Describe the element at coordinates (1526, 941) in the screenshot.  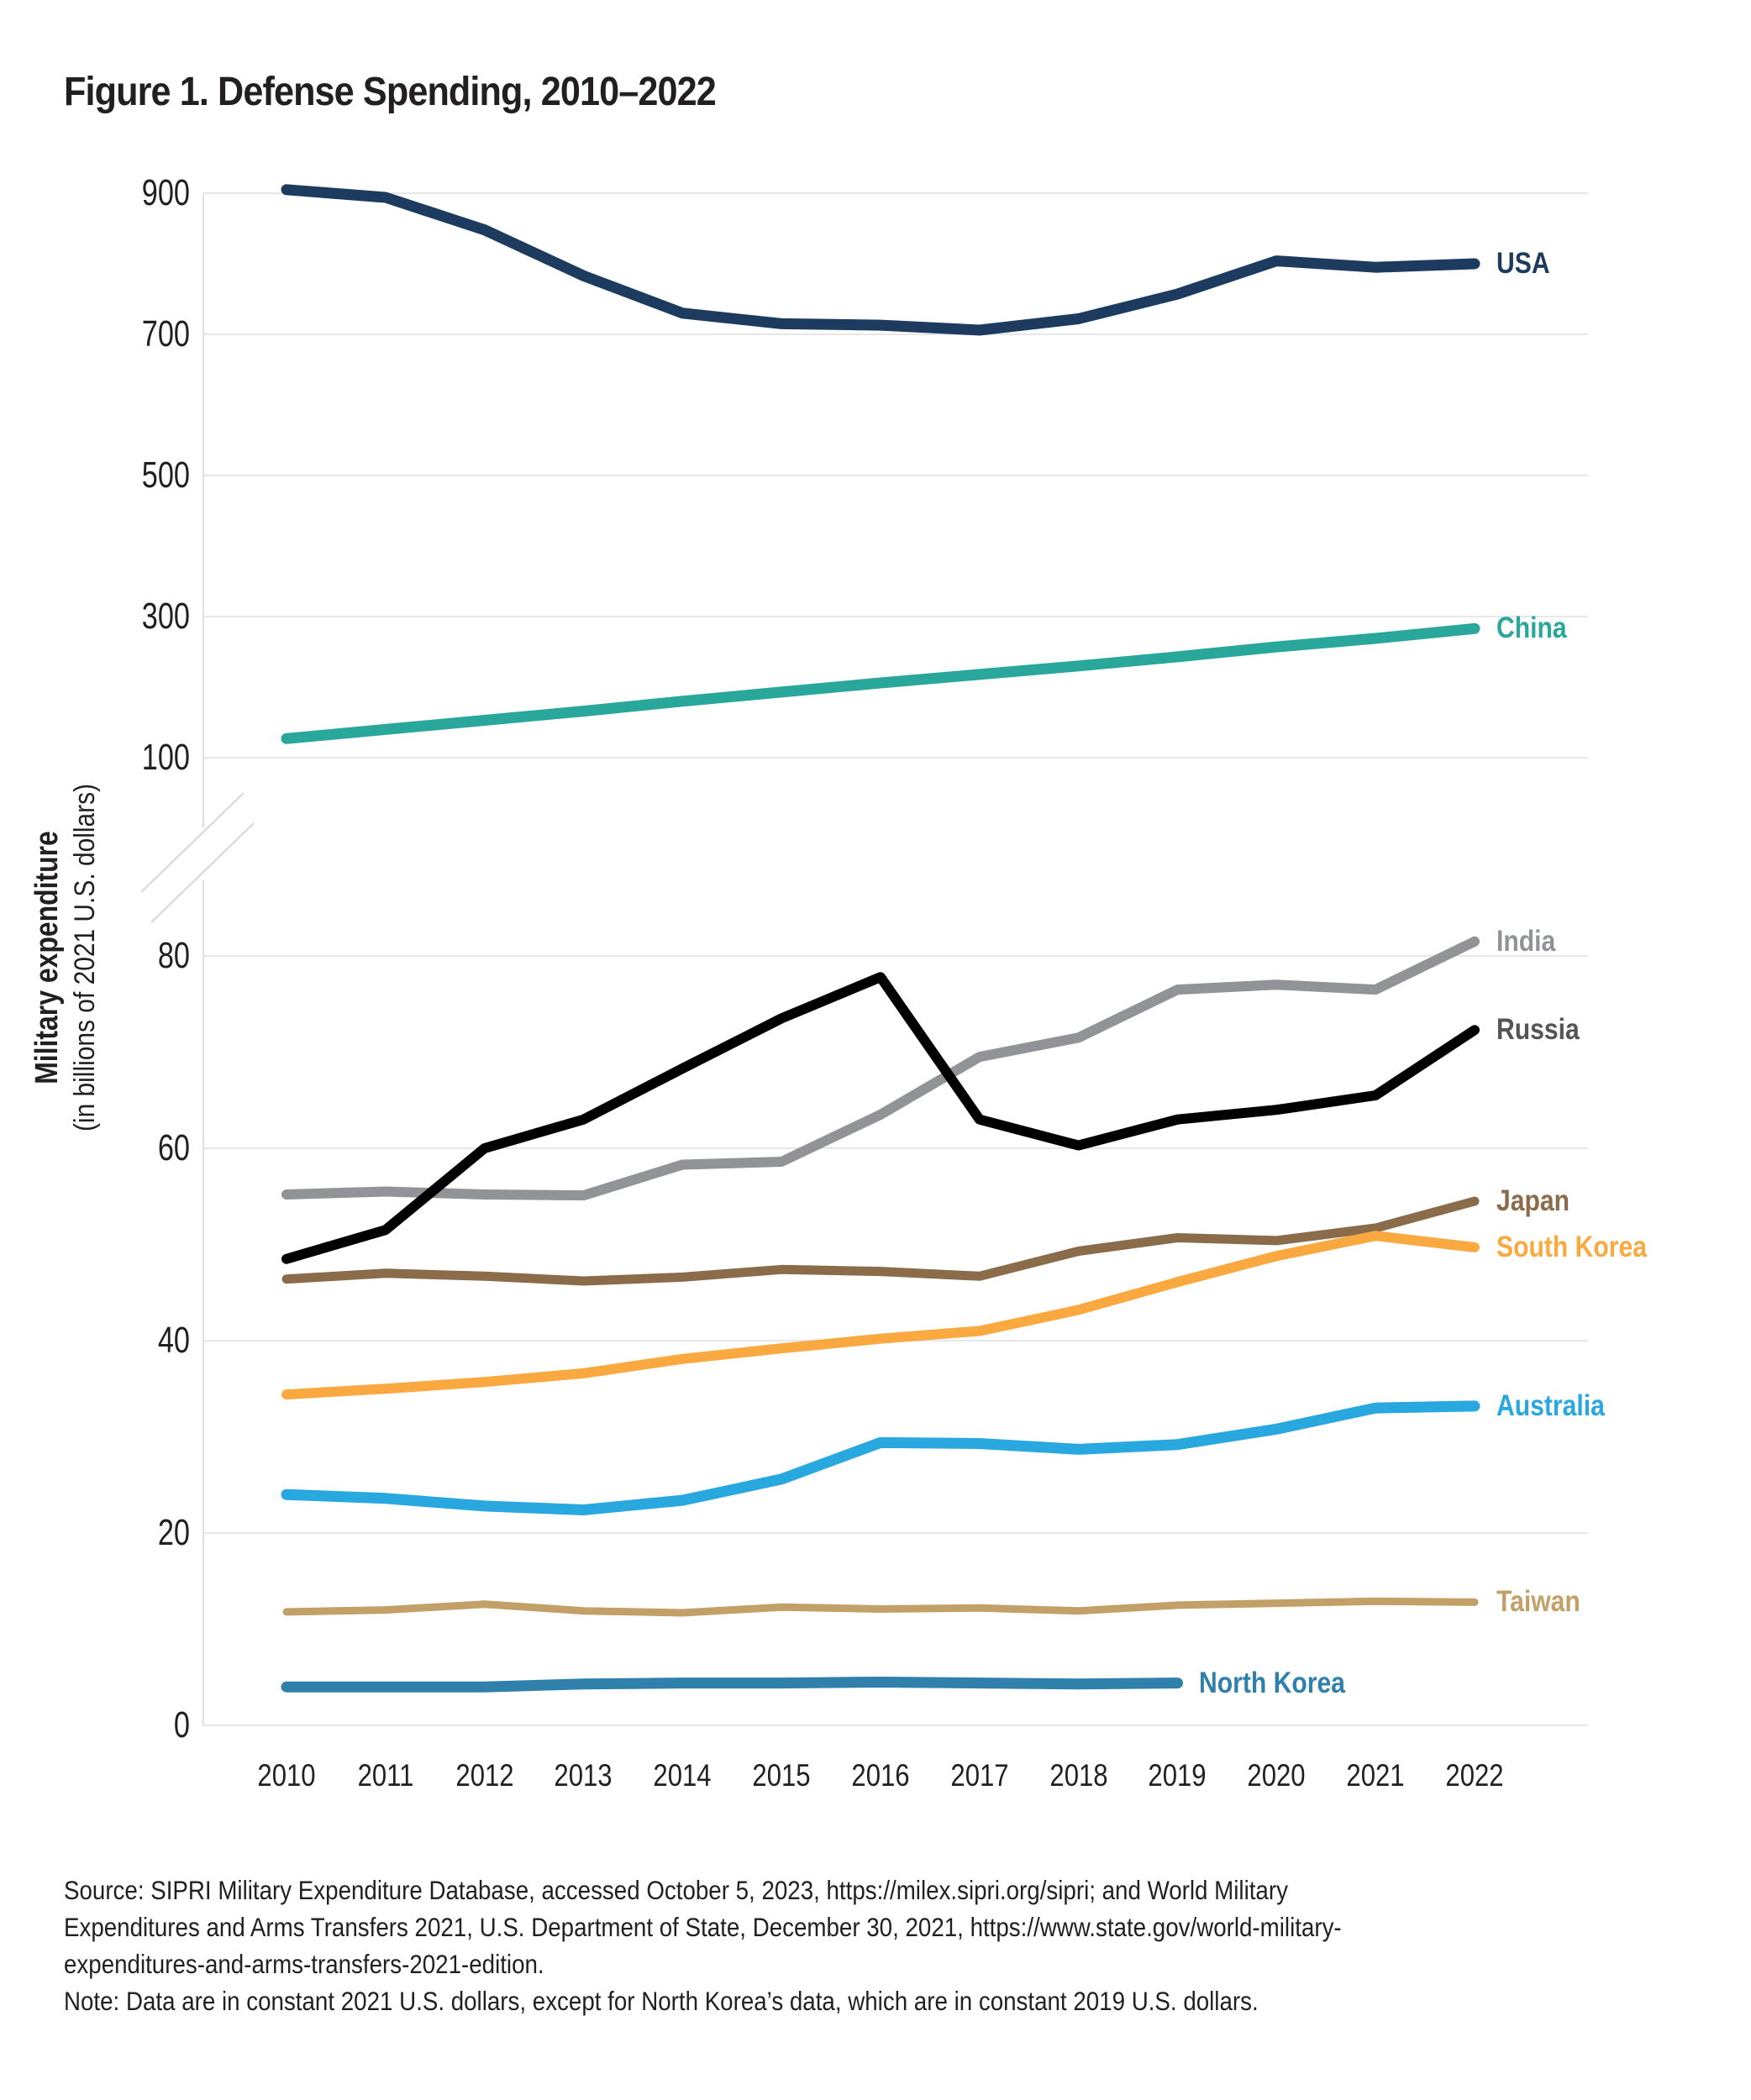
I see `series-label-india: India` at that location.